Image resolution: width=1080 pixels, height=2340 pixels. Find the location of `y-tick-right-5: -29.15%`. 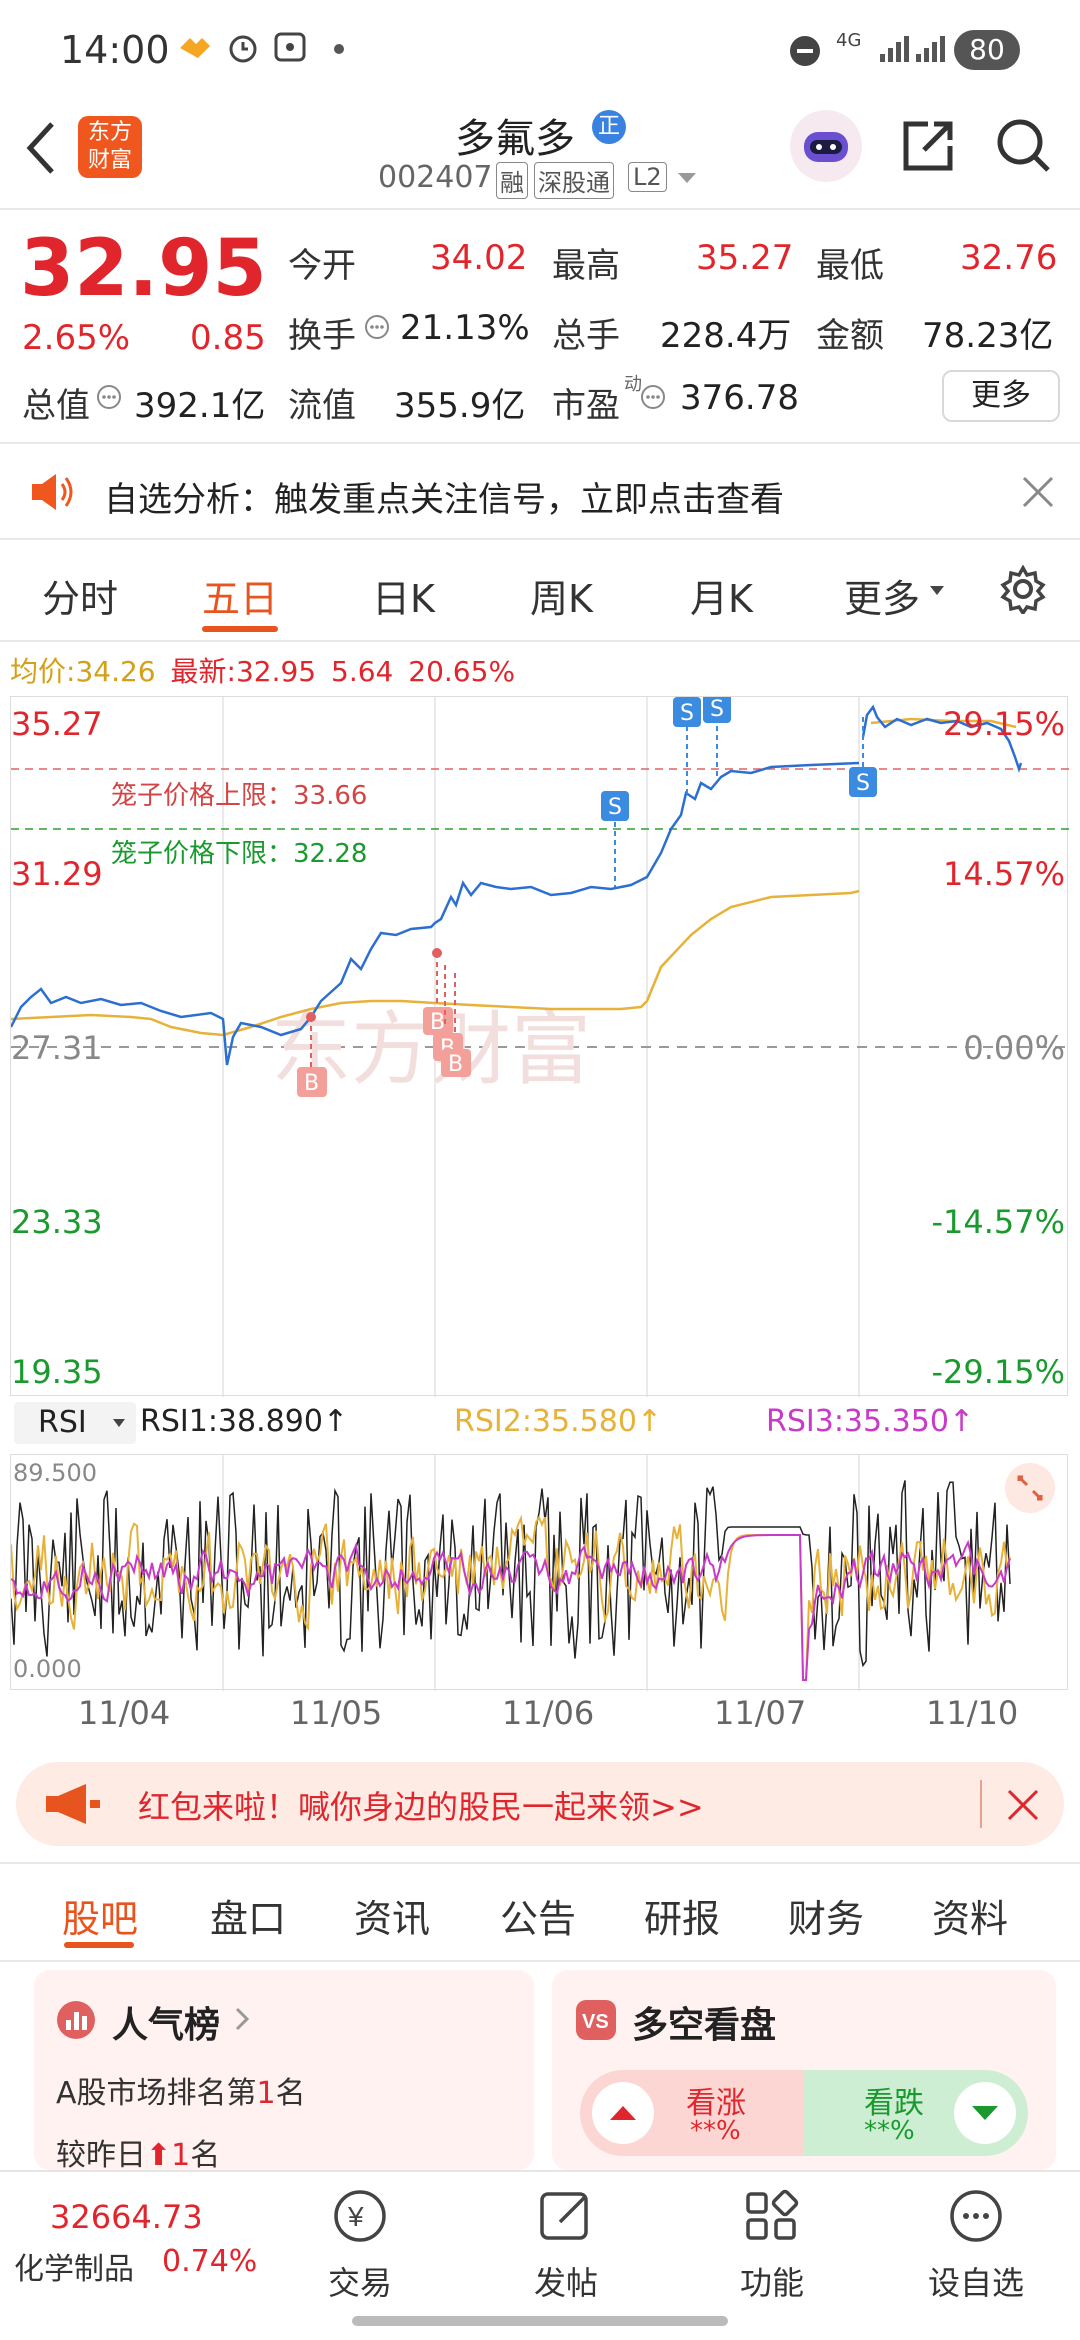

y-tick-right-5: -29.15% is located at coordinates (998, 1372).